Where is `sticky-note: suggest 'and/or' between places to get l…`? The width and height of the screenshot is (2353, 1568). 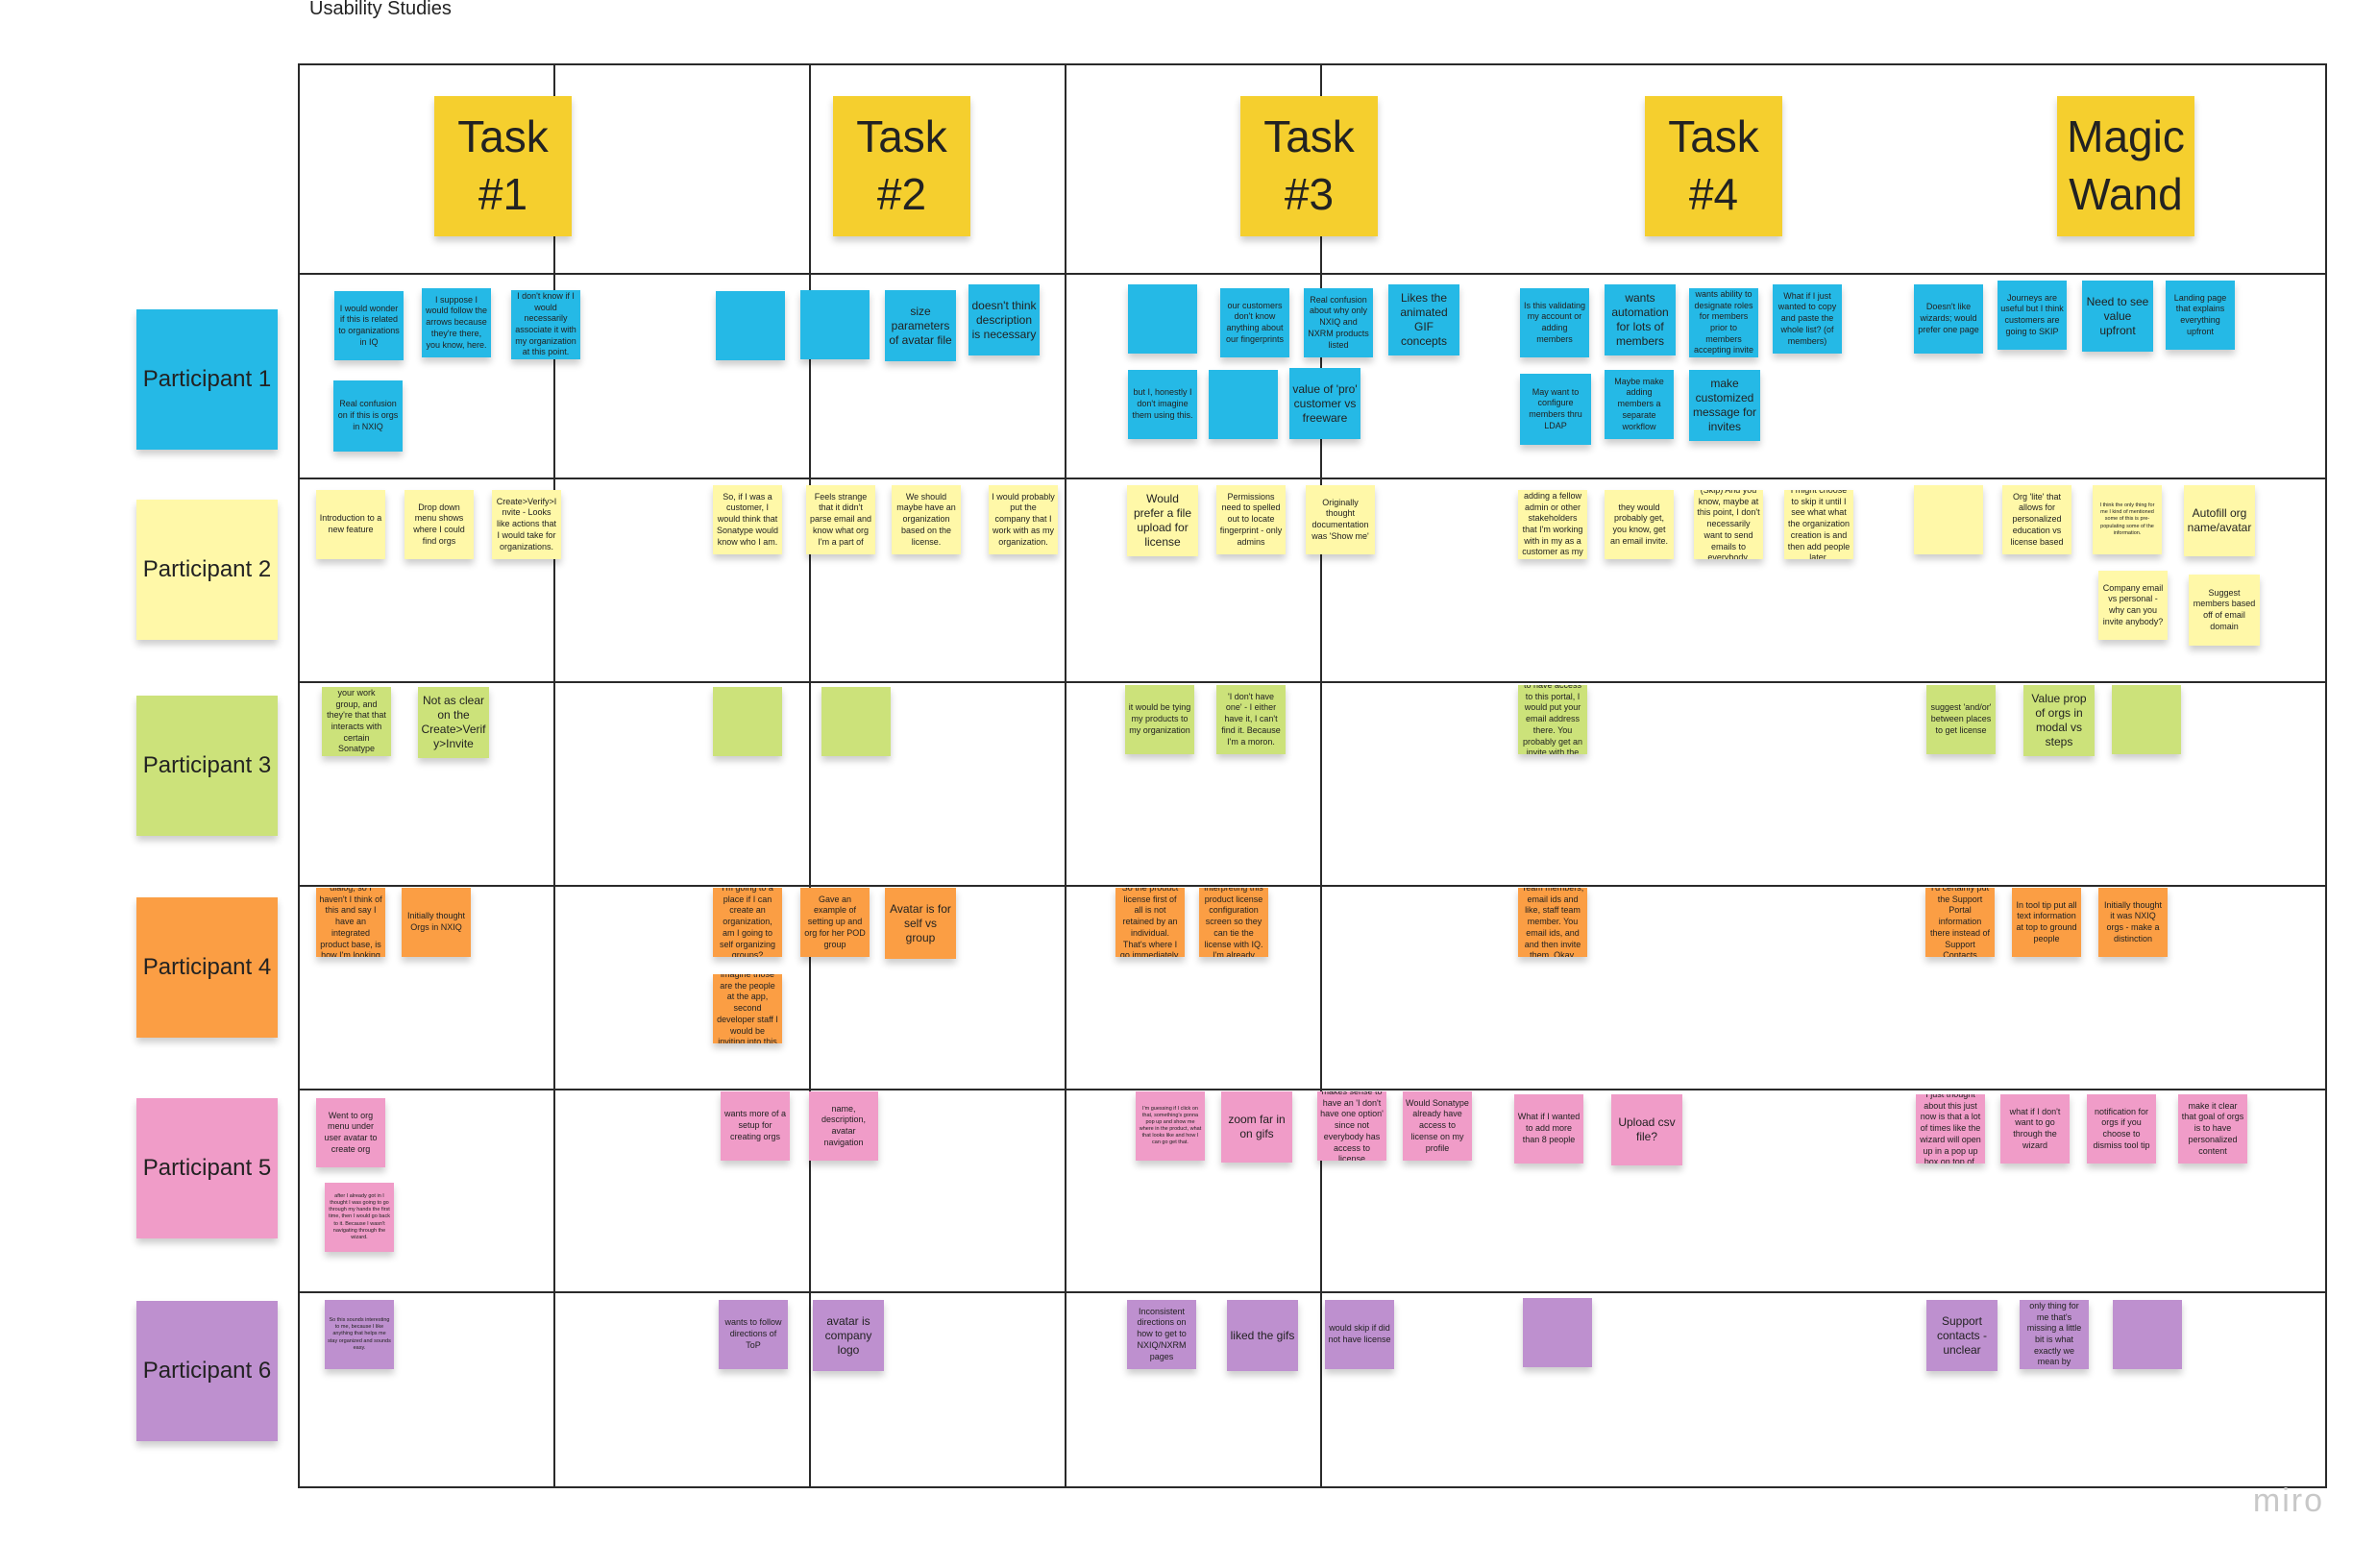 sticky-note: suggest 'and/or' between places to get l… is located at coordinates (1961, 719).